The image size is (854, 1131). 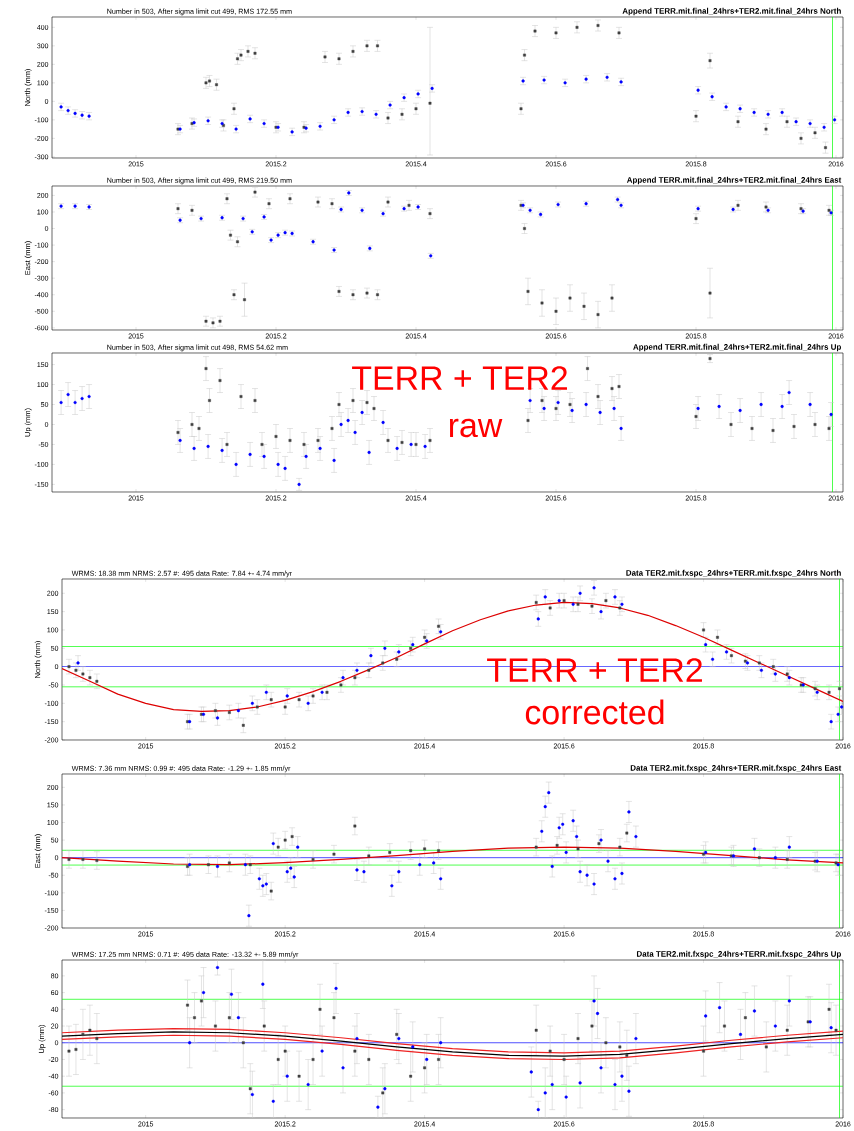 I want to click on annotation: TERR + TER2, so click(x=459, y=378).